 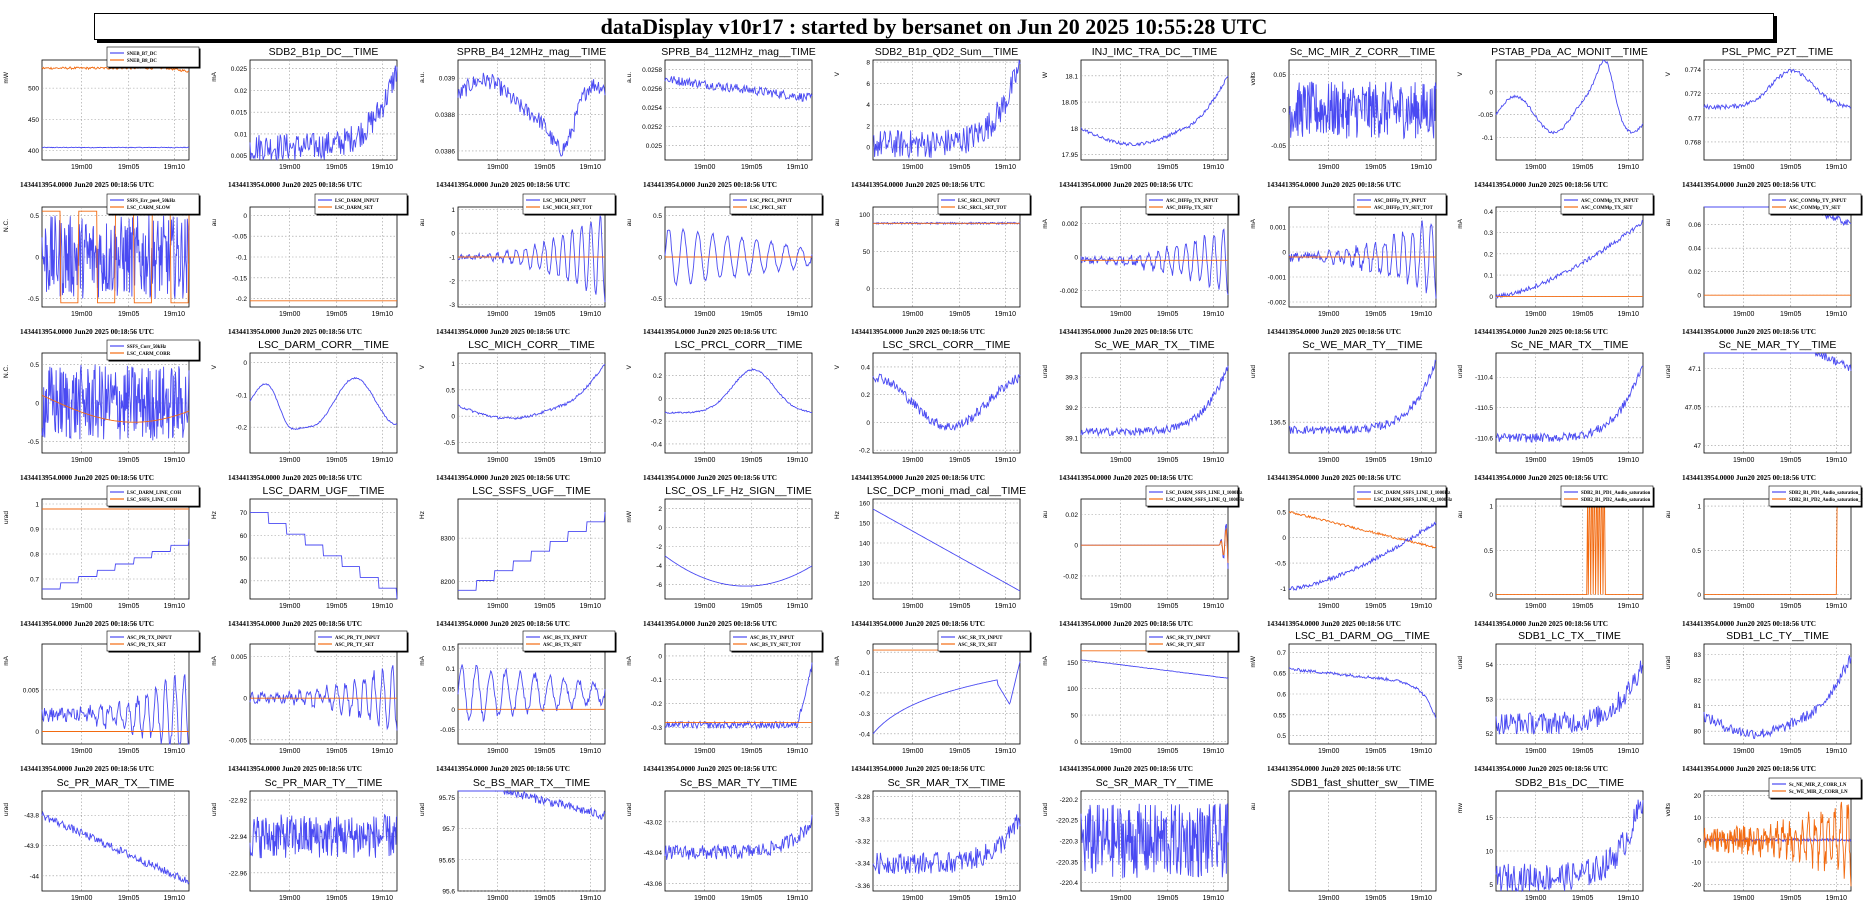 I want to click on plot-title: Sc_SR_MAR_TY__TIME, so click(x=1155, y=783).